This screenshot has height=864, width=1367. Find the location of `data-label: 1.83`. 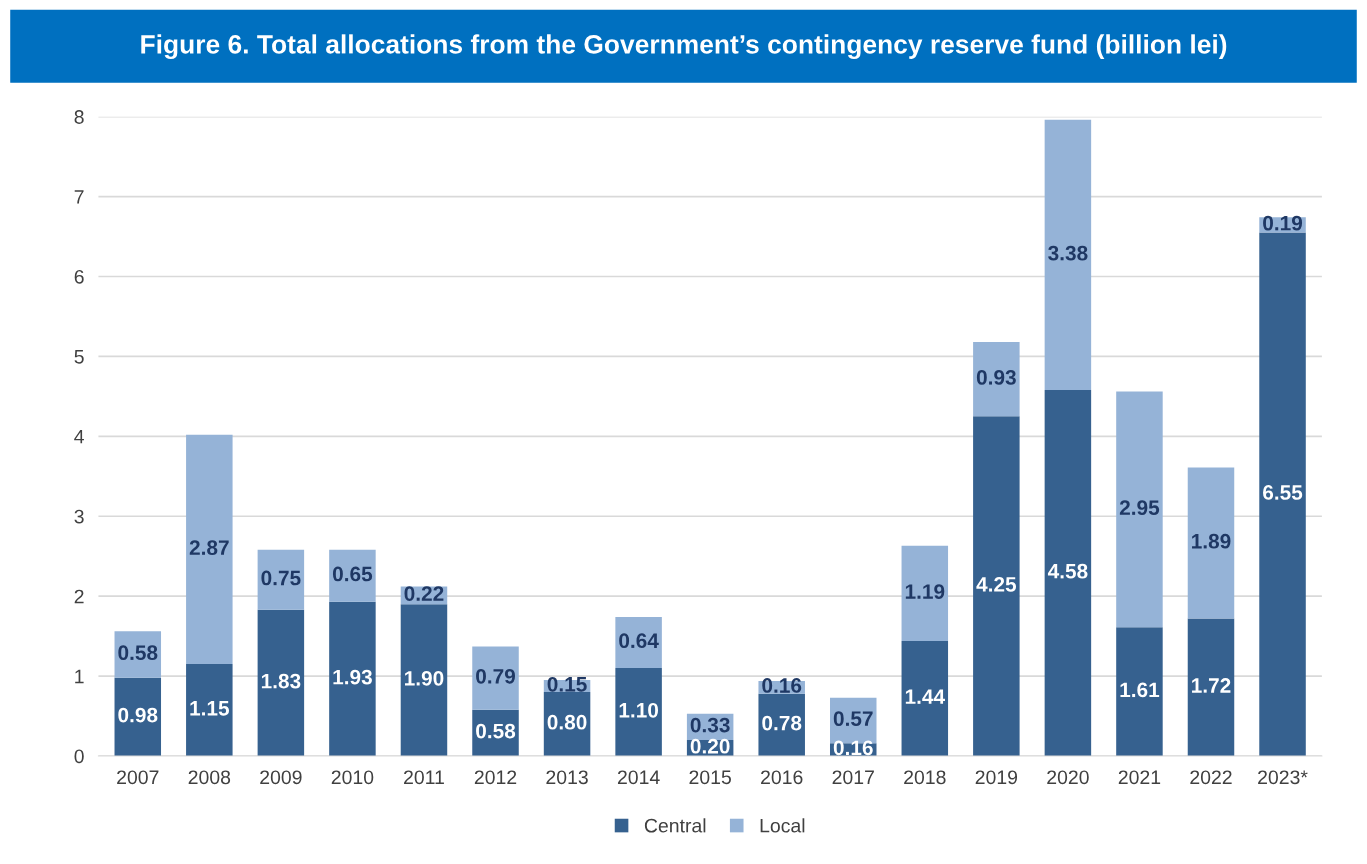

data-label: 1.83 is located at coordinates (281, 681).